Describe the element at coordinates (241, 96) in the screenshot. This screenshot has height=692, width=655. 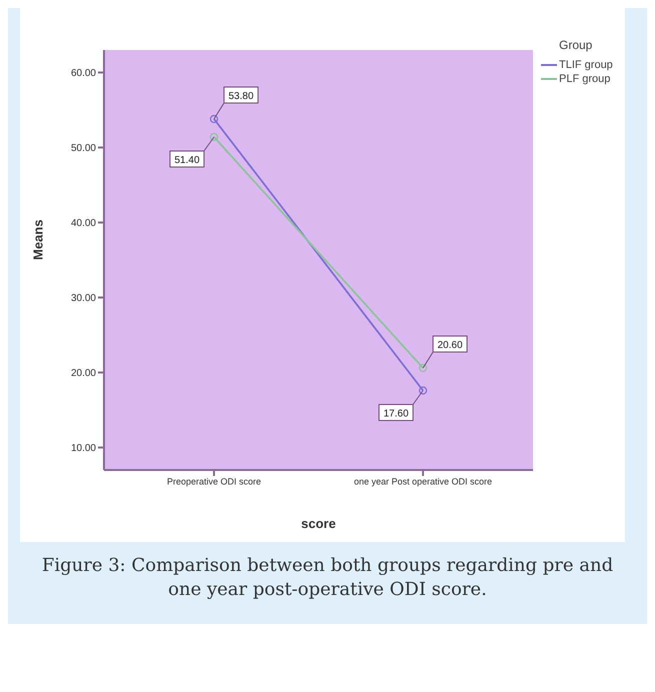
I see `data-label: 53.80` at that location.